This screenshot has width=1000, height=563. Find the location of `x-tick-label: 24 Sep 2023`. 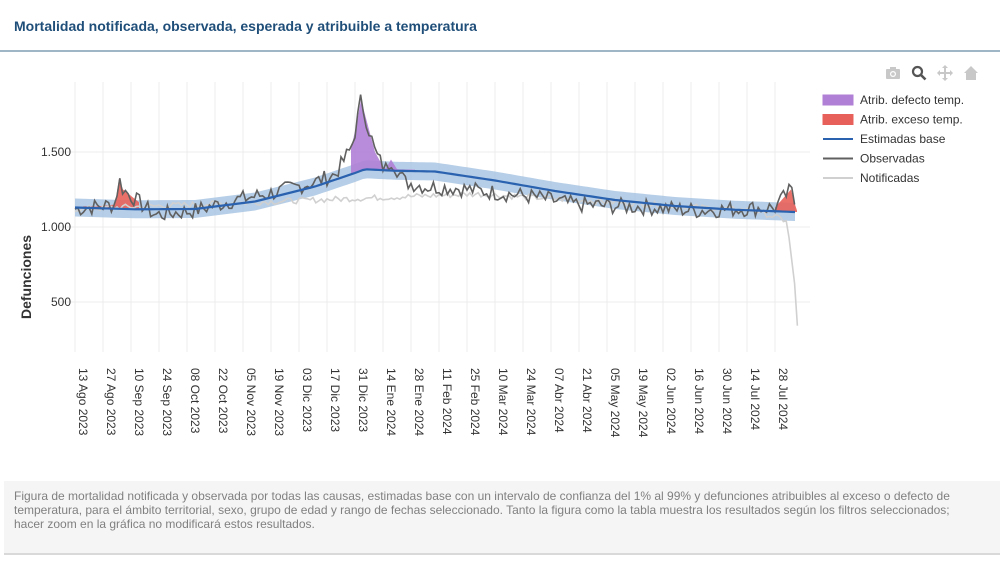

x-tick-label: 24 Sep 2023 is located at coordinates (167, 402).